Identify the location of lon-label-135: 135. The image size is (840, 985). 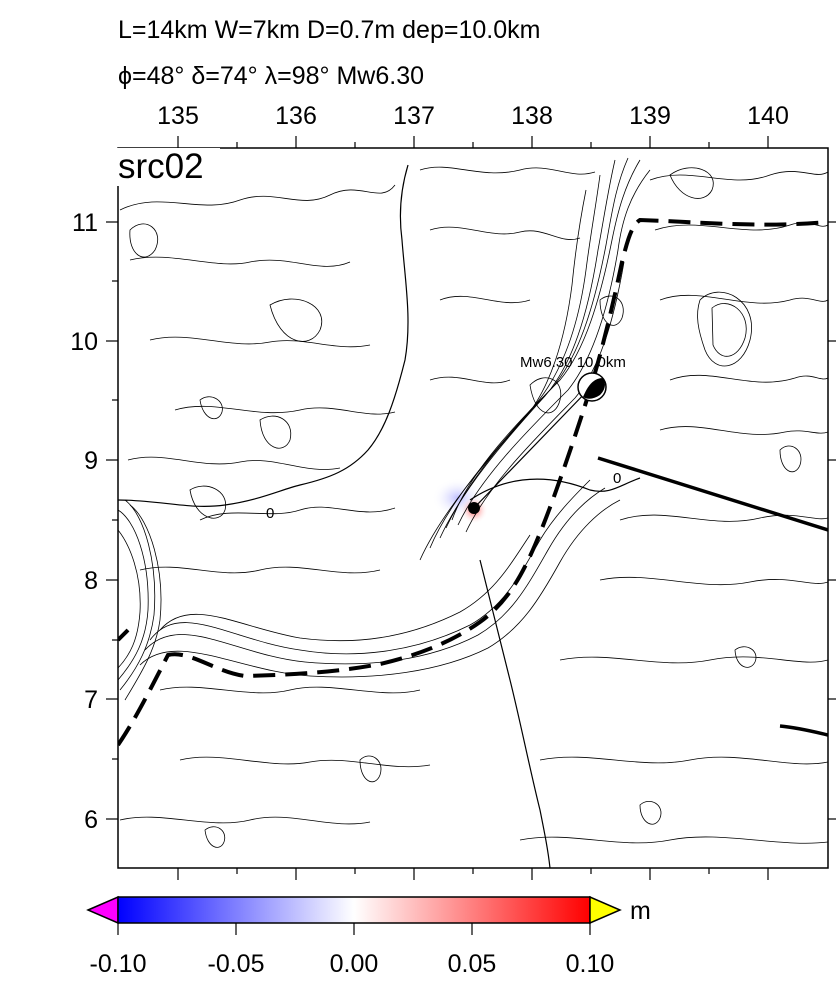
(178, 116).